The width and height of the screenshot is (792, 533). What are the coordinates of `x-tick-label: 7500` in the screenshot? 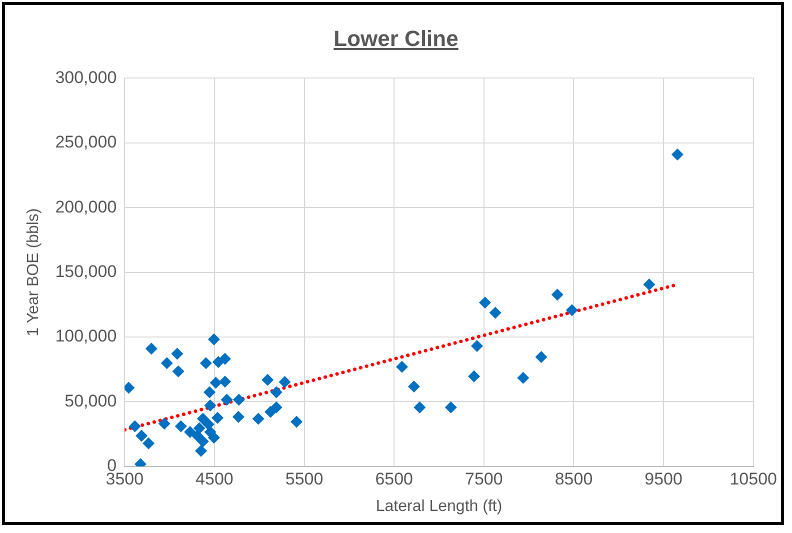 It's located at (484, 478).